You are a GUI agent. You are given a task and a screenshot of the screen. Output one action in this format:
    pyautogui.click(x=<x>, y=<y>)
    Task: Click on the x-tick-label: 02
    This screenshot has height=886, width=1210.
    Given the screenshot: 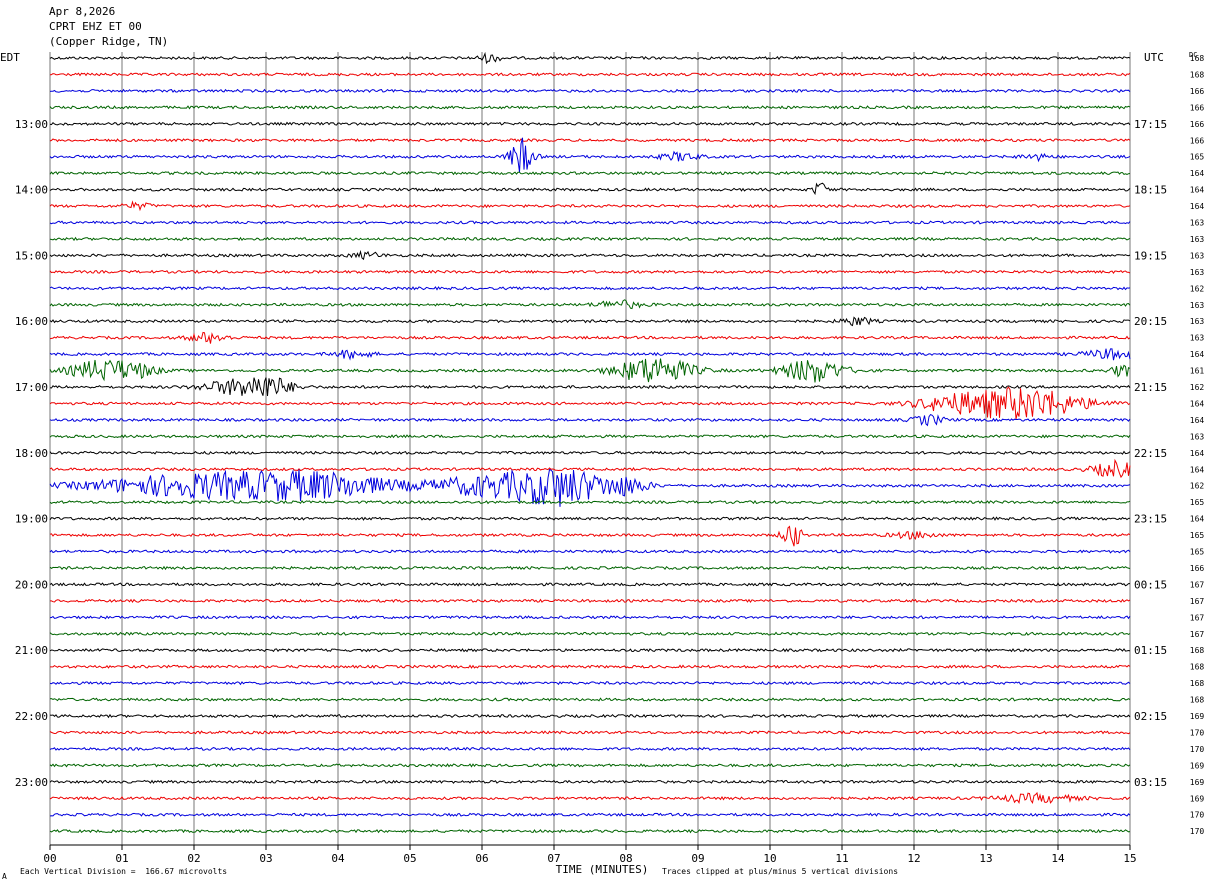 What is the action you would take?
    pyautogui.click(x=193, y=858)
    